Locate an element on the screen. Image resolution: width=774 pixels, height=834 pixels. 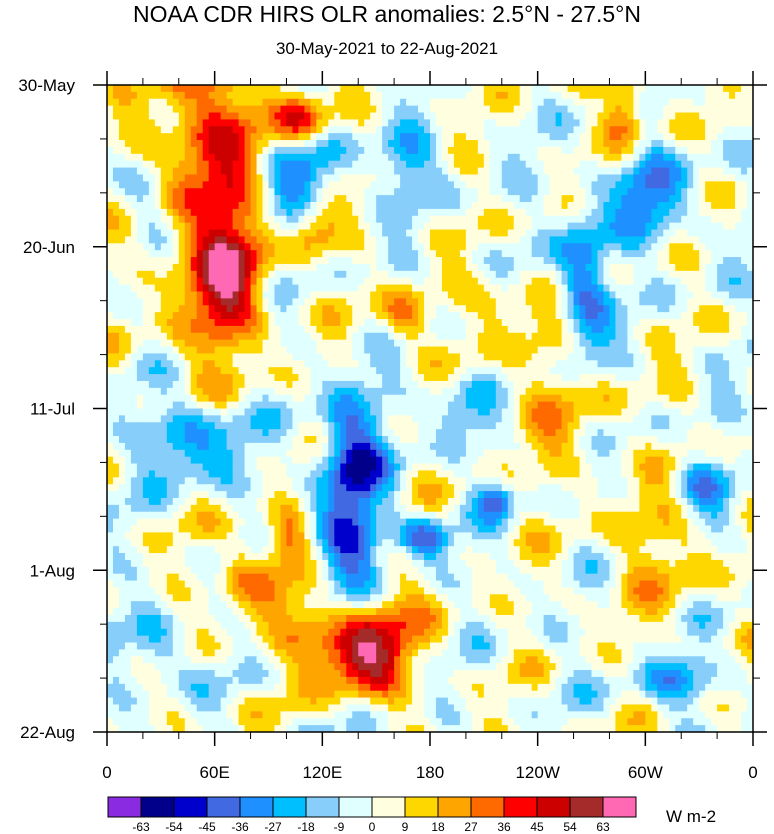
y-tick-label: 11-Jul is located at coordinates (52, 409).